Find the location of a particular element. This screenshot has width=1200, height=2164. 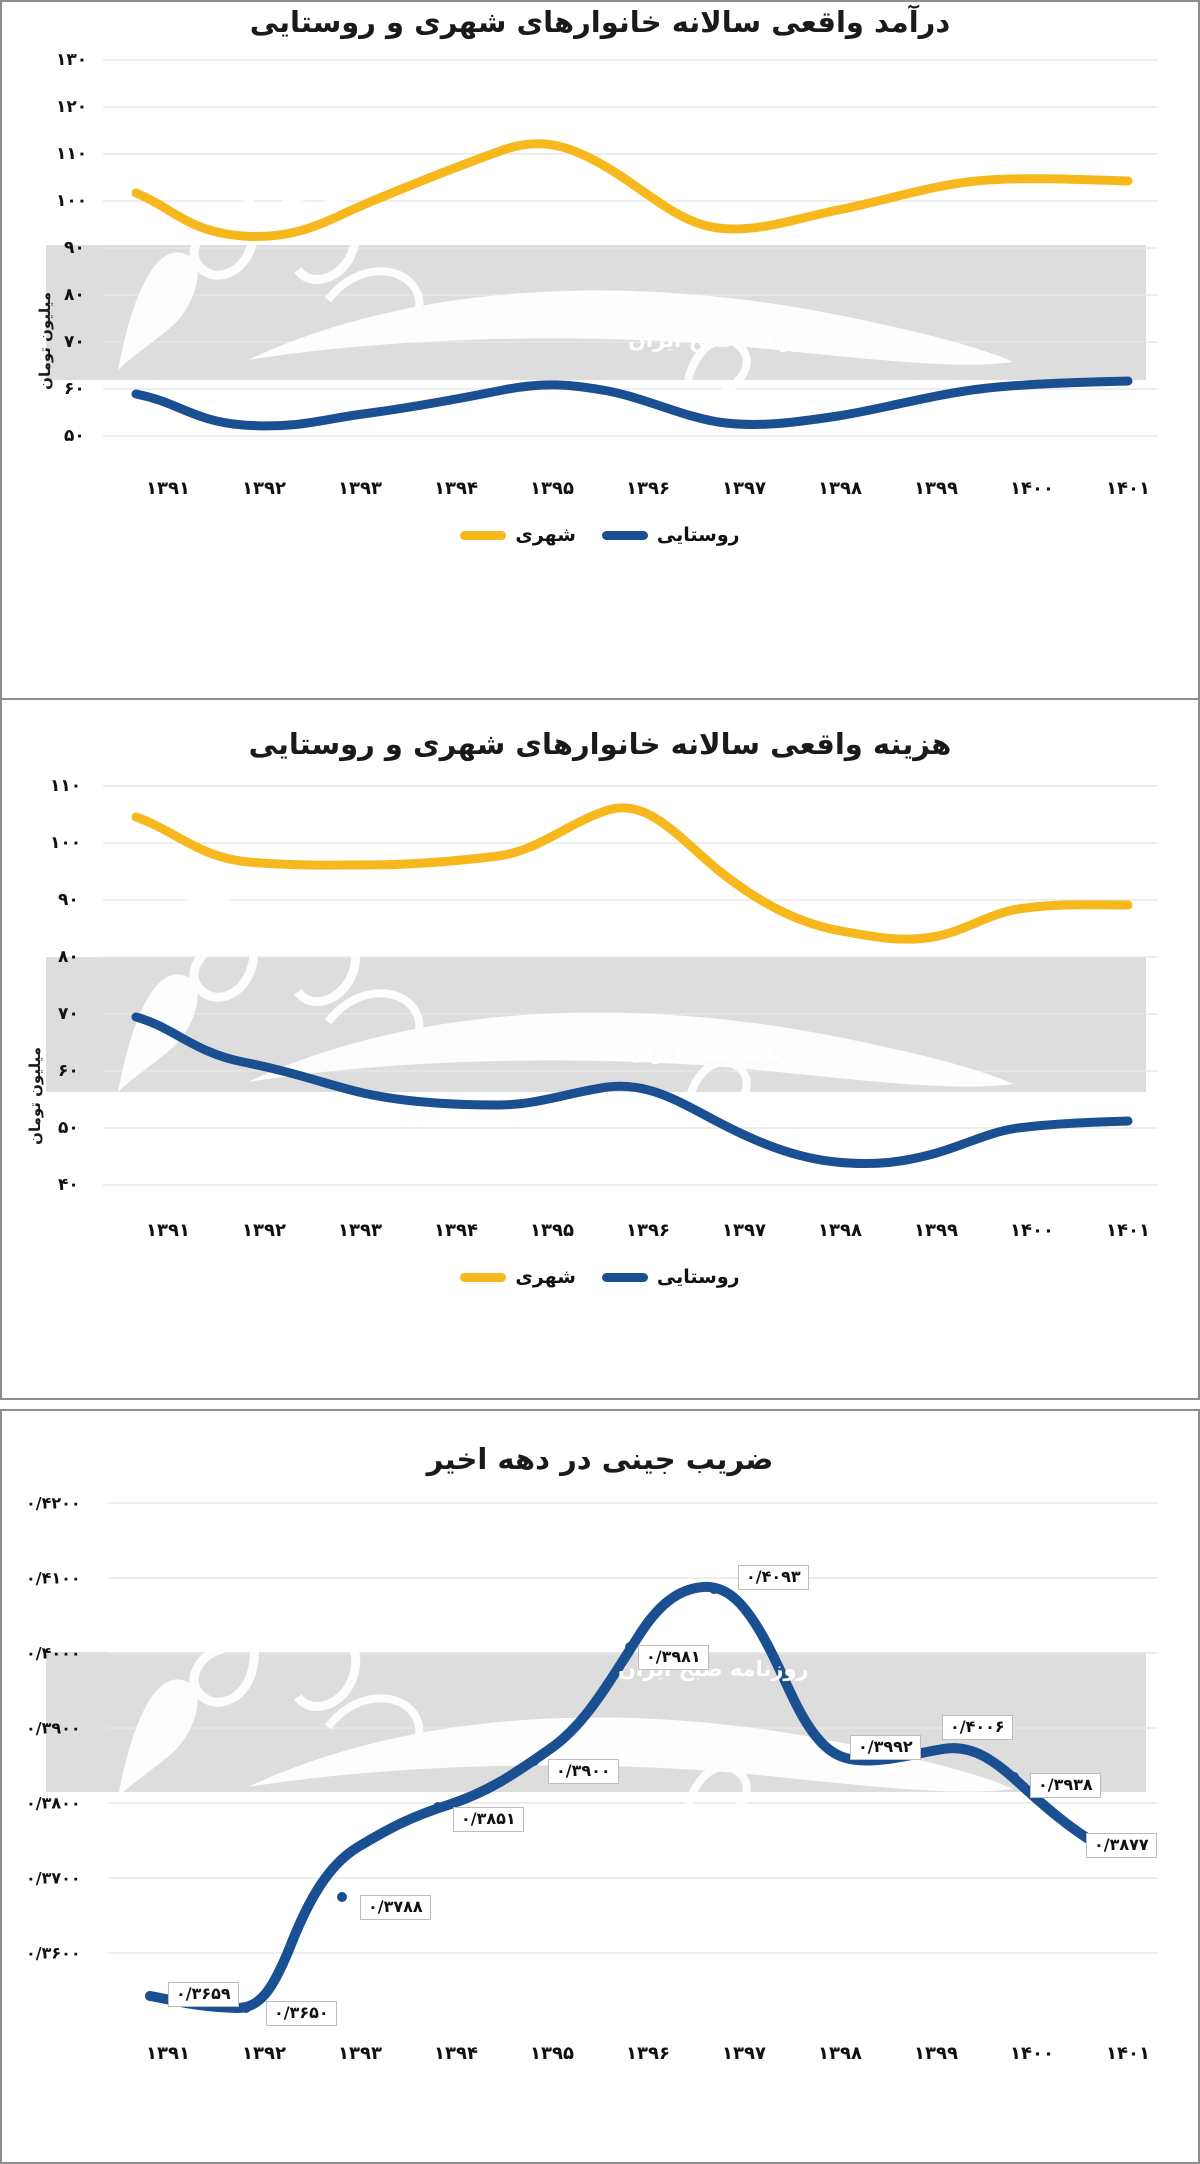

x-tick-income-2: ۱۳۹۳ is located at coordinates (360, 489).